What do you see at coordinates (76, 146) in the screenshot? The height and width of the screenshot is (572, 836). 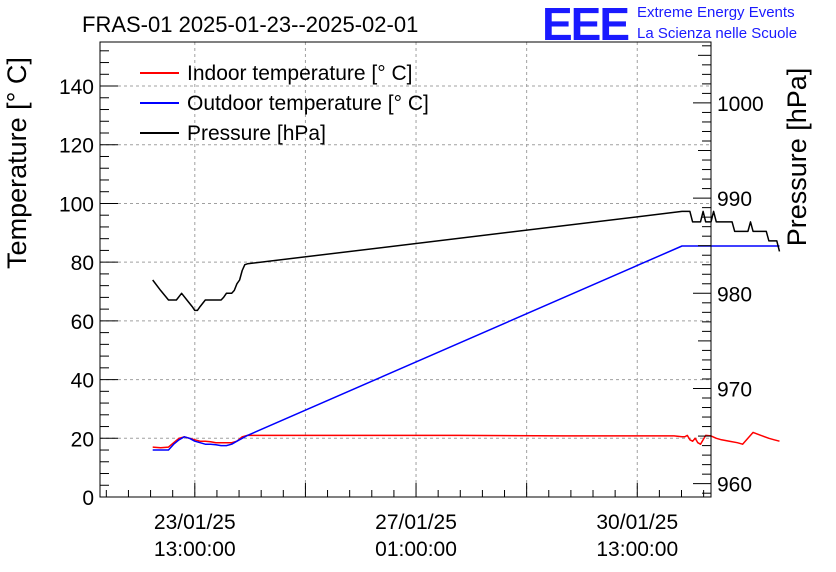 I see `y-left-tick-label: 120` at bounding box center [76, 146].